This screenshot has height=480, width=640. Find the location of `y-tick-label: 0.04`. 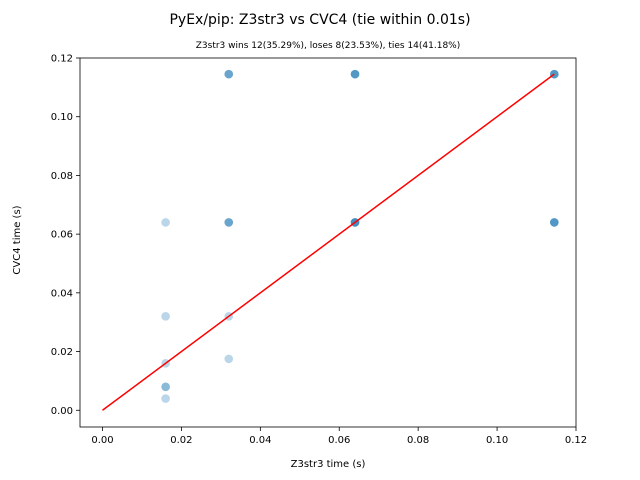

y-tick-label: 0.04 is located at coordinates (62, 293).